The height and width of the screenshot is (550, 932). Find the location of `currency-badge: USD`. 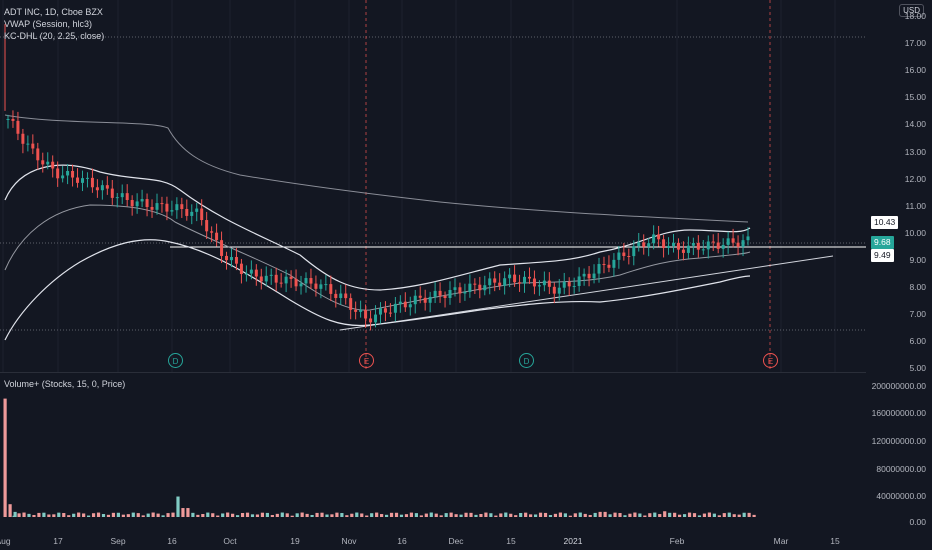

currency-badge: USD is located at coordinates (911, 10).